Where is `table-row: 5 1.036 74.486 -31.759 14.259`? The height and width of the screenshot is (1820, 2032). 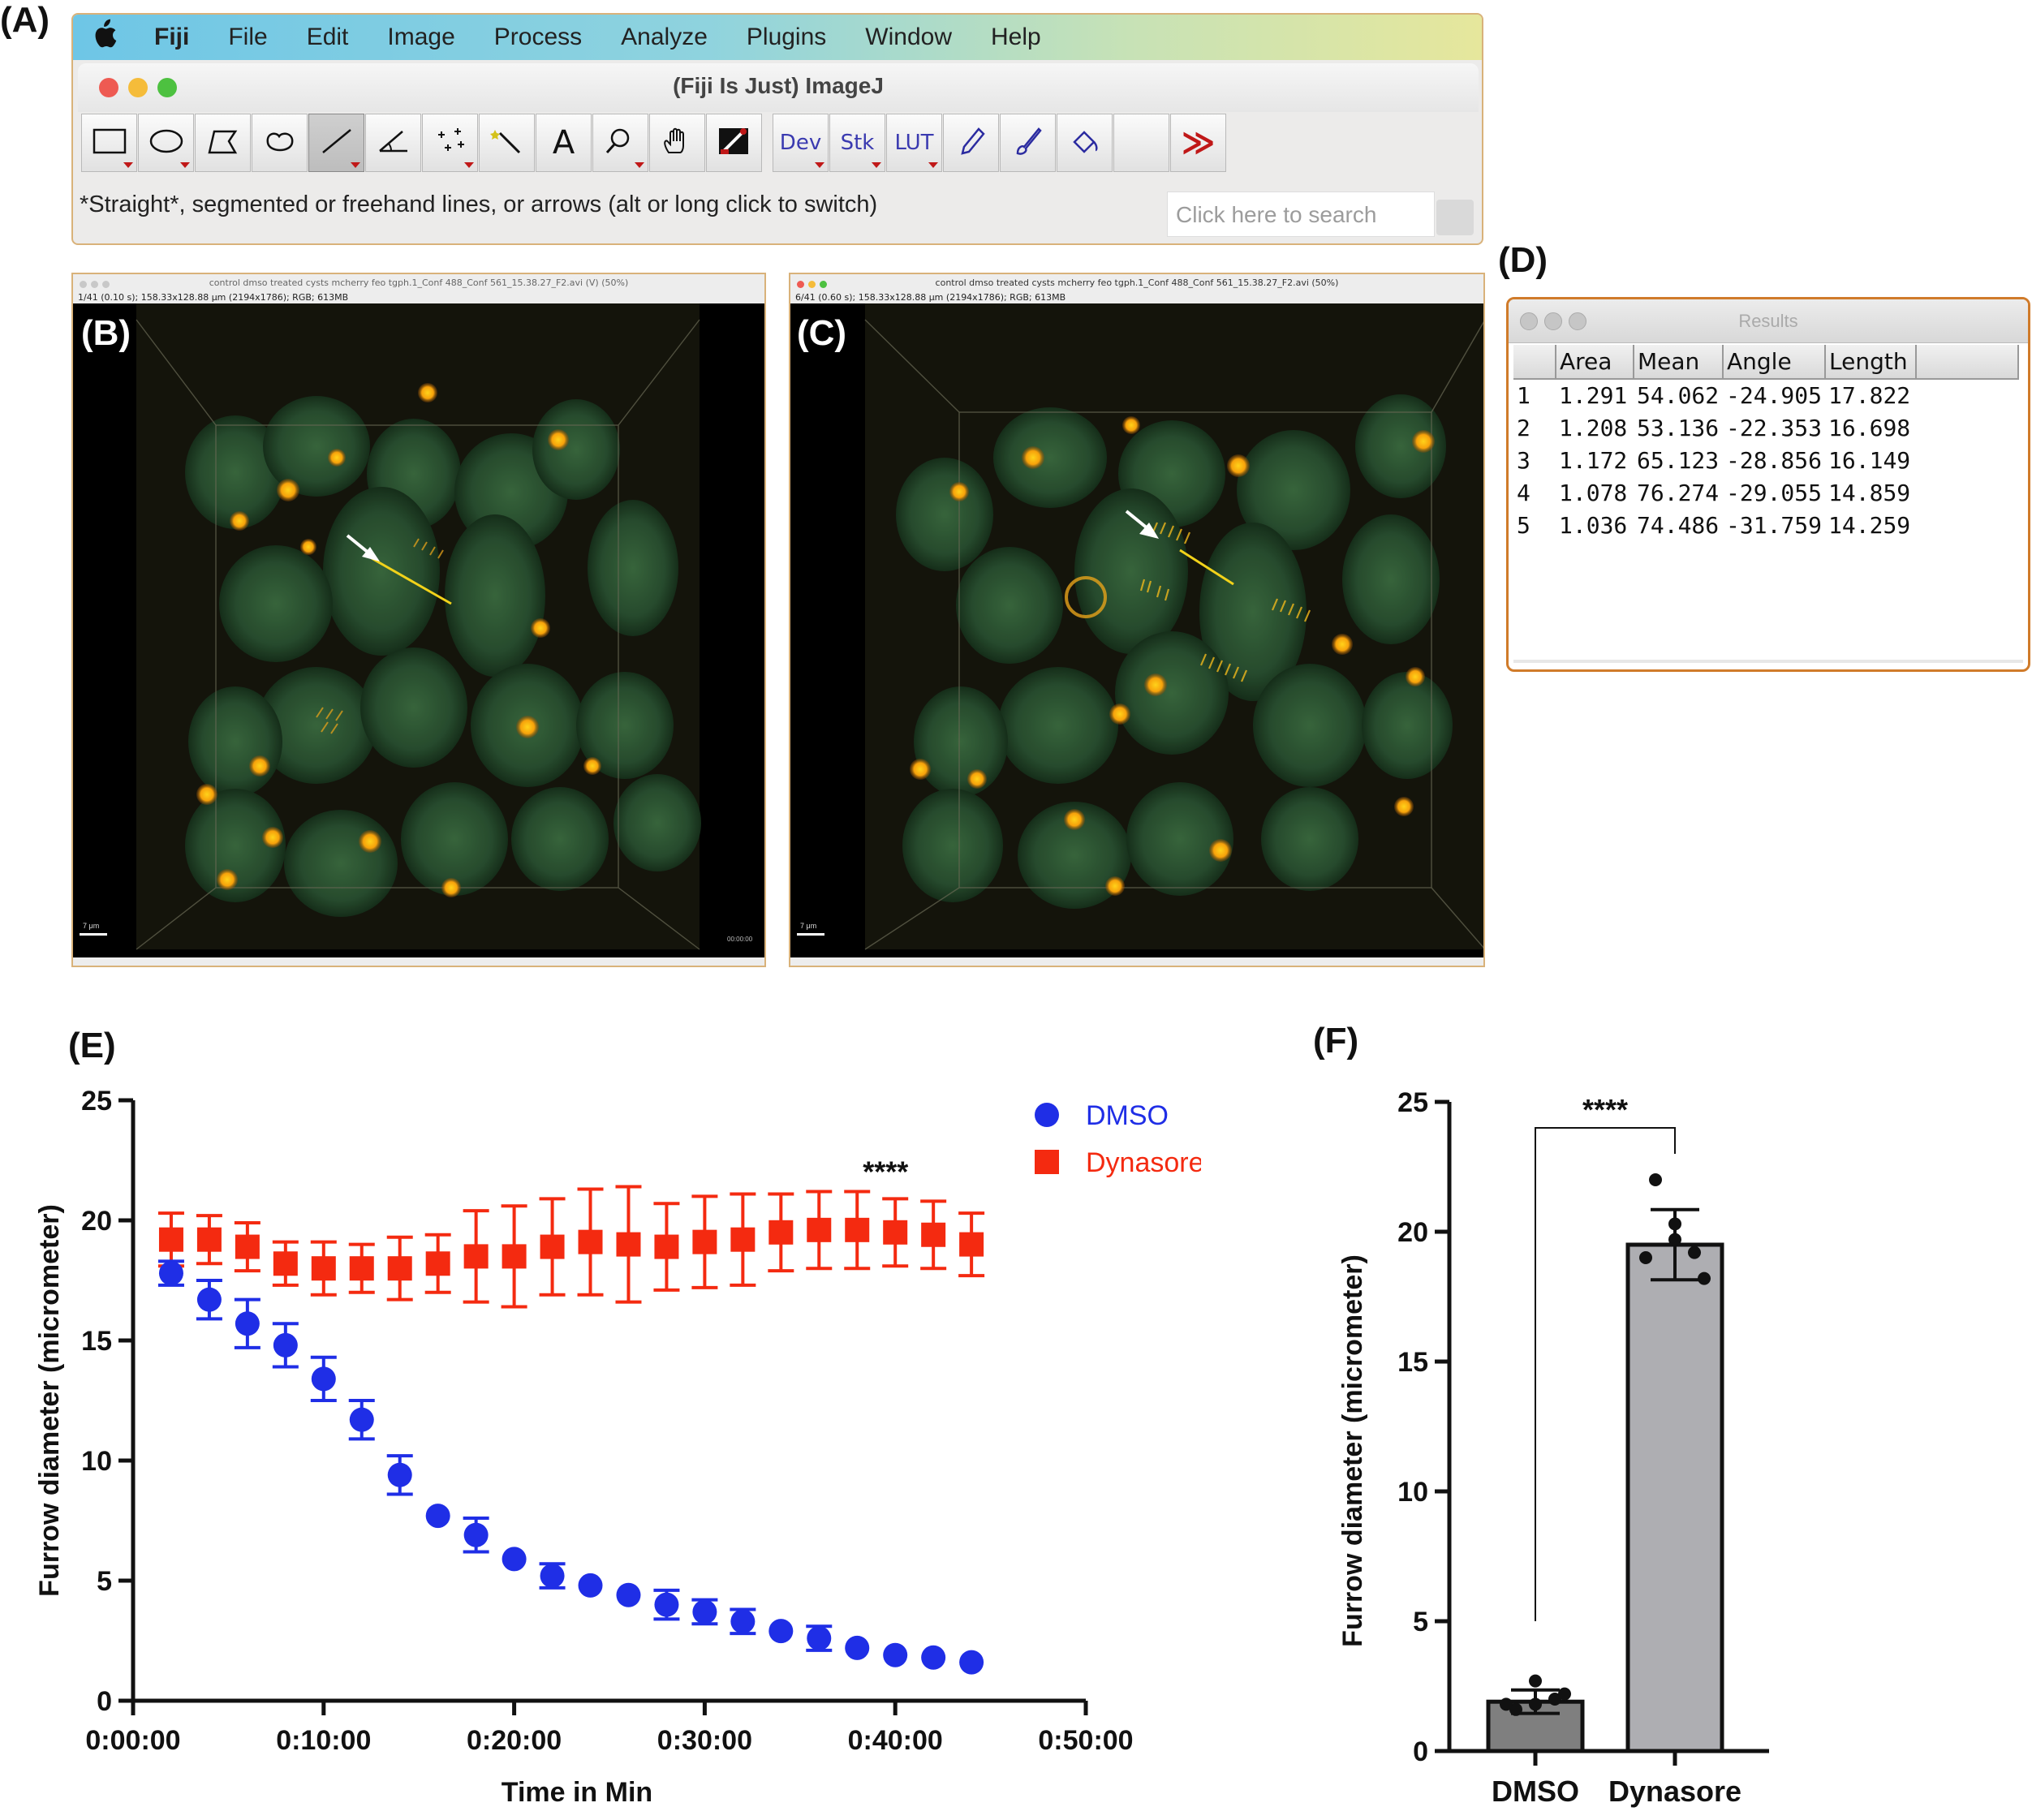
table-row: 5 1.036 74.486 -31.759 14.259 is located at coordinates (1765, 525).